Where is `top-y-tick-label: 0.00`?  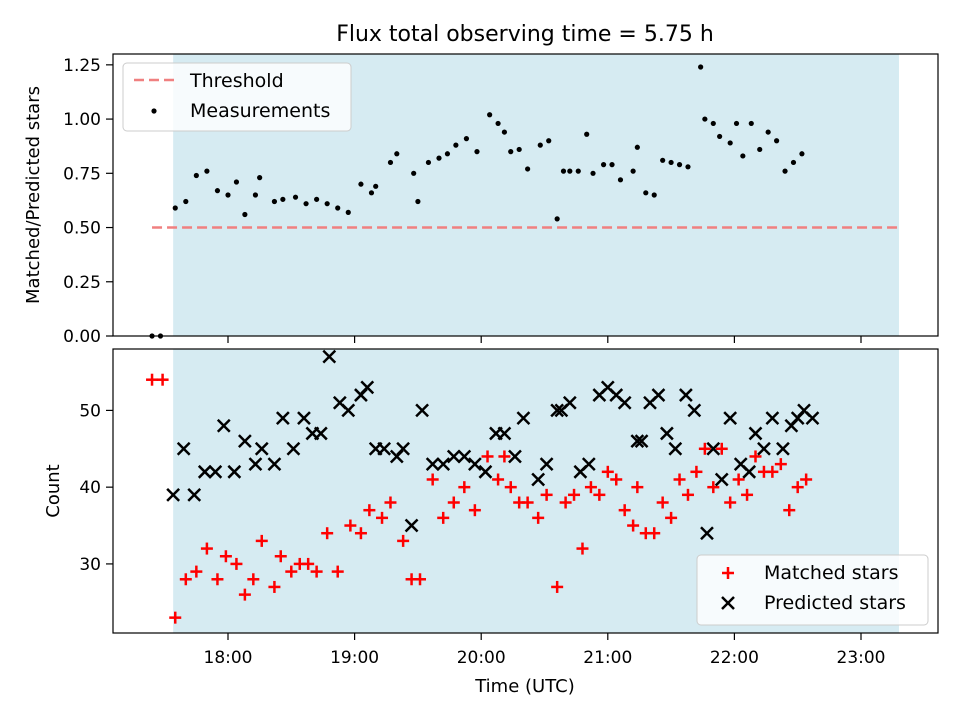
top-y-tick-label: 0.00 is located at coordinates (82, 337).